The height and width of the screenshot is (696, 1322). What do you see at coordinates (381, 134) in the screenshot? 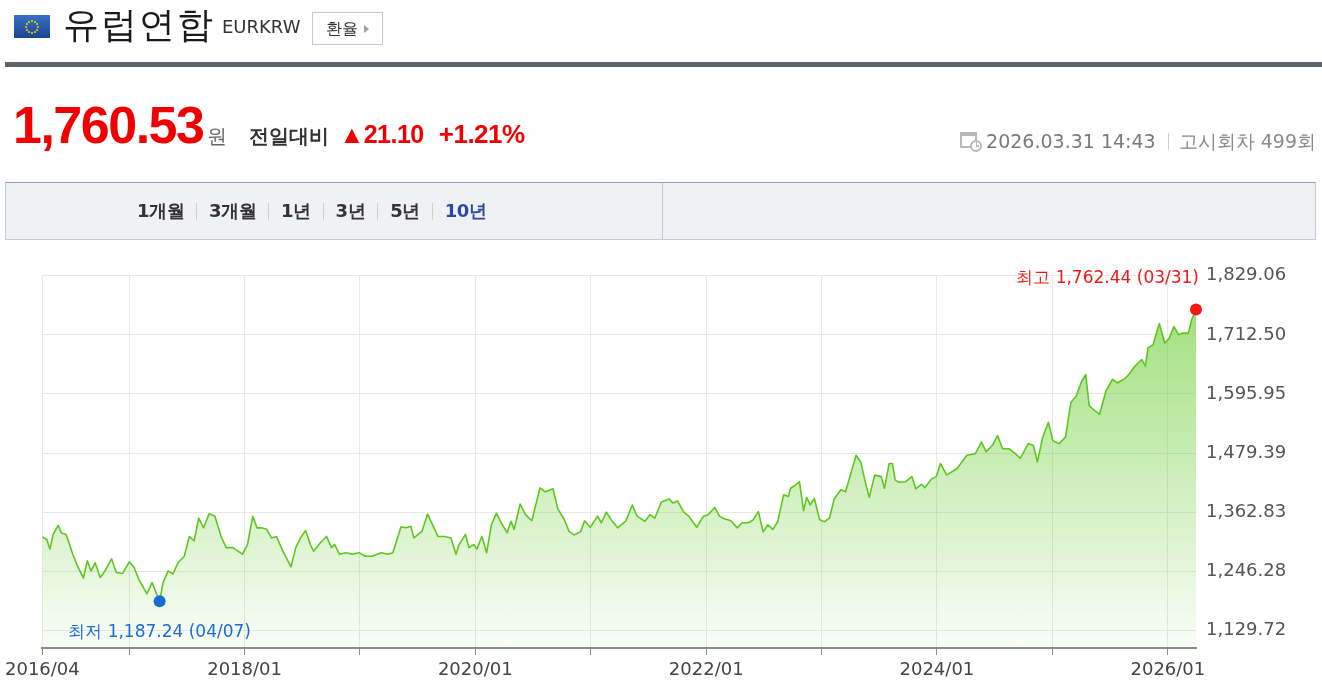
I see `text: ▲21.10` at bounding box center [381, 134].